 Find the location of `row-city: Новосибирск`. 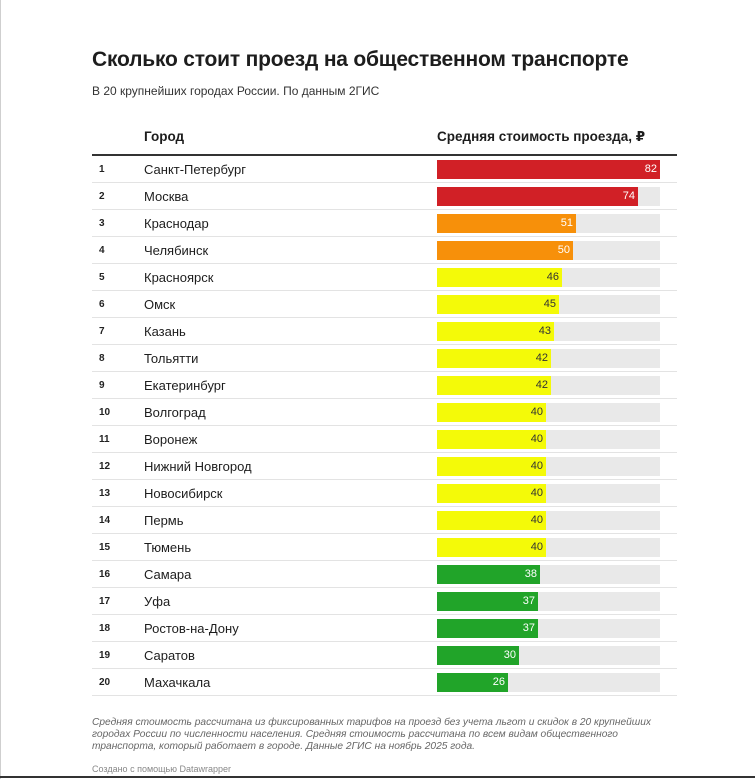

row-city: Новосибирск is located at coordinates (183, 493).